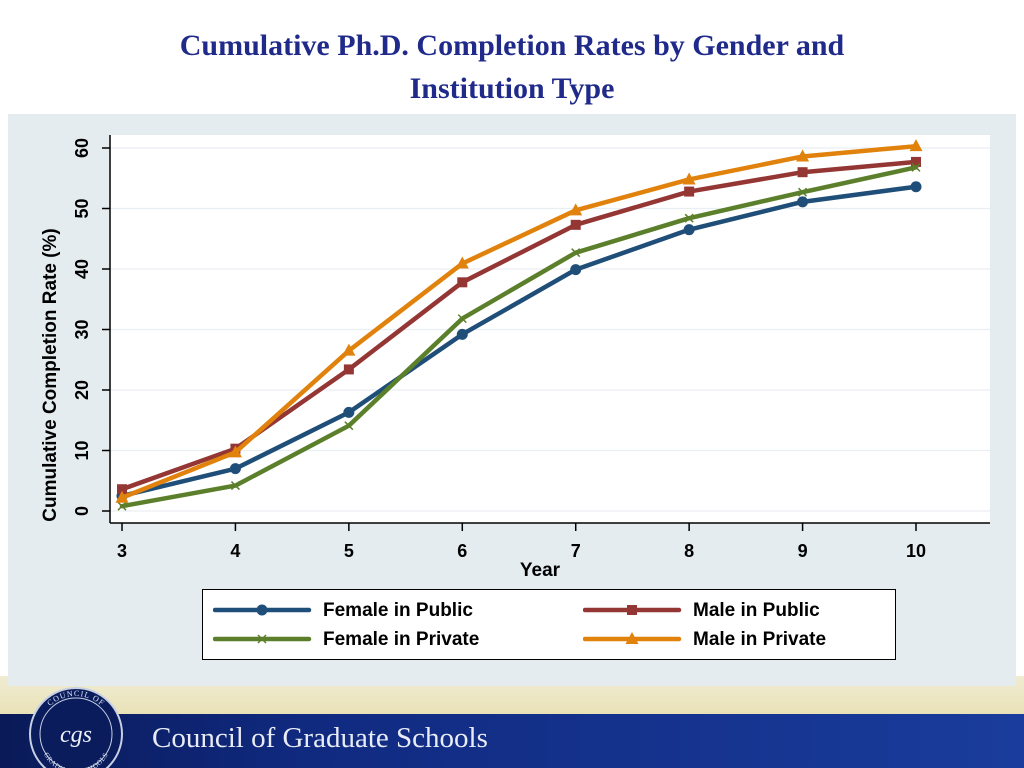 The height and width of the screenshot is (768, 1024). Describe the element at coordinates (512, 741) in the screenshot. I see `footer-bar` at that location.